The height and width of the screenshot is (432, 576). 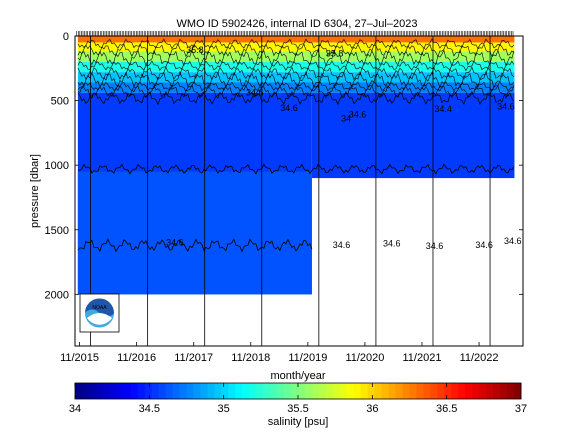 What do you see at coordinates (521, 409) in the screenshot?
I see `colorbar-tick-label: 37` at bounding box center [521, 409].